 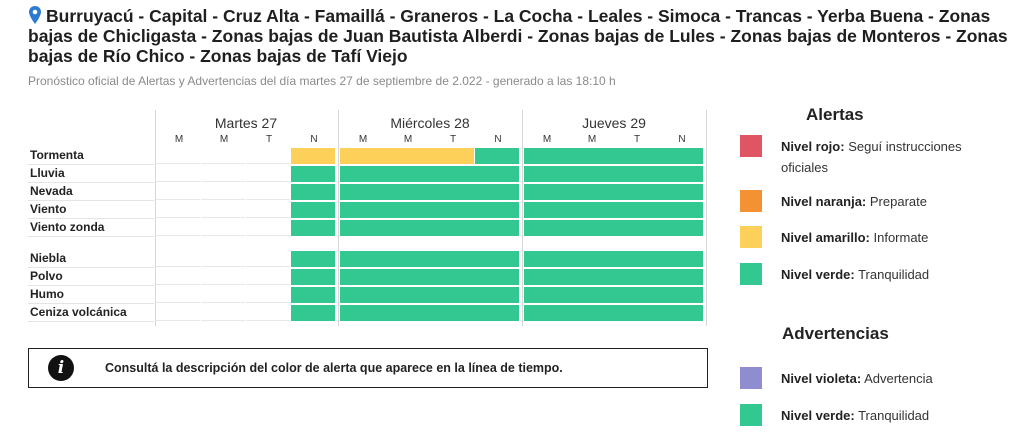 I want to click on legend-desc: Seguí instrucciones oficiales, so click(x=871, y=157).